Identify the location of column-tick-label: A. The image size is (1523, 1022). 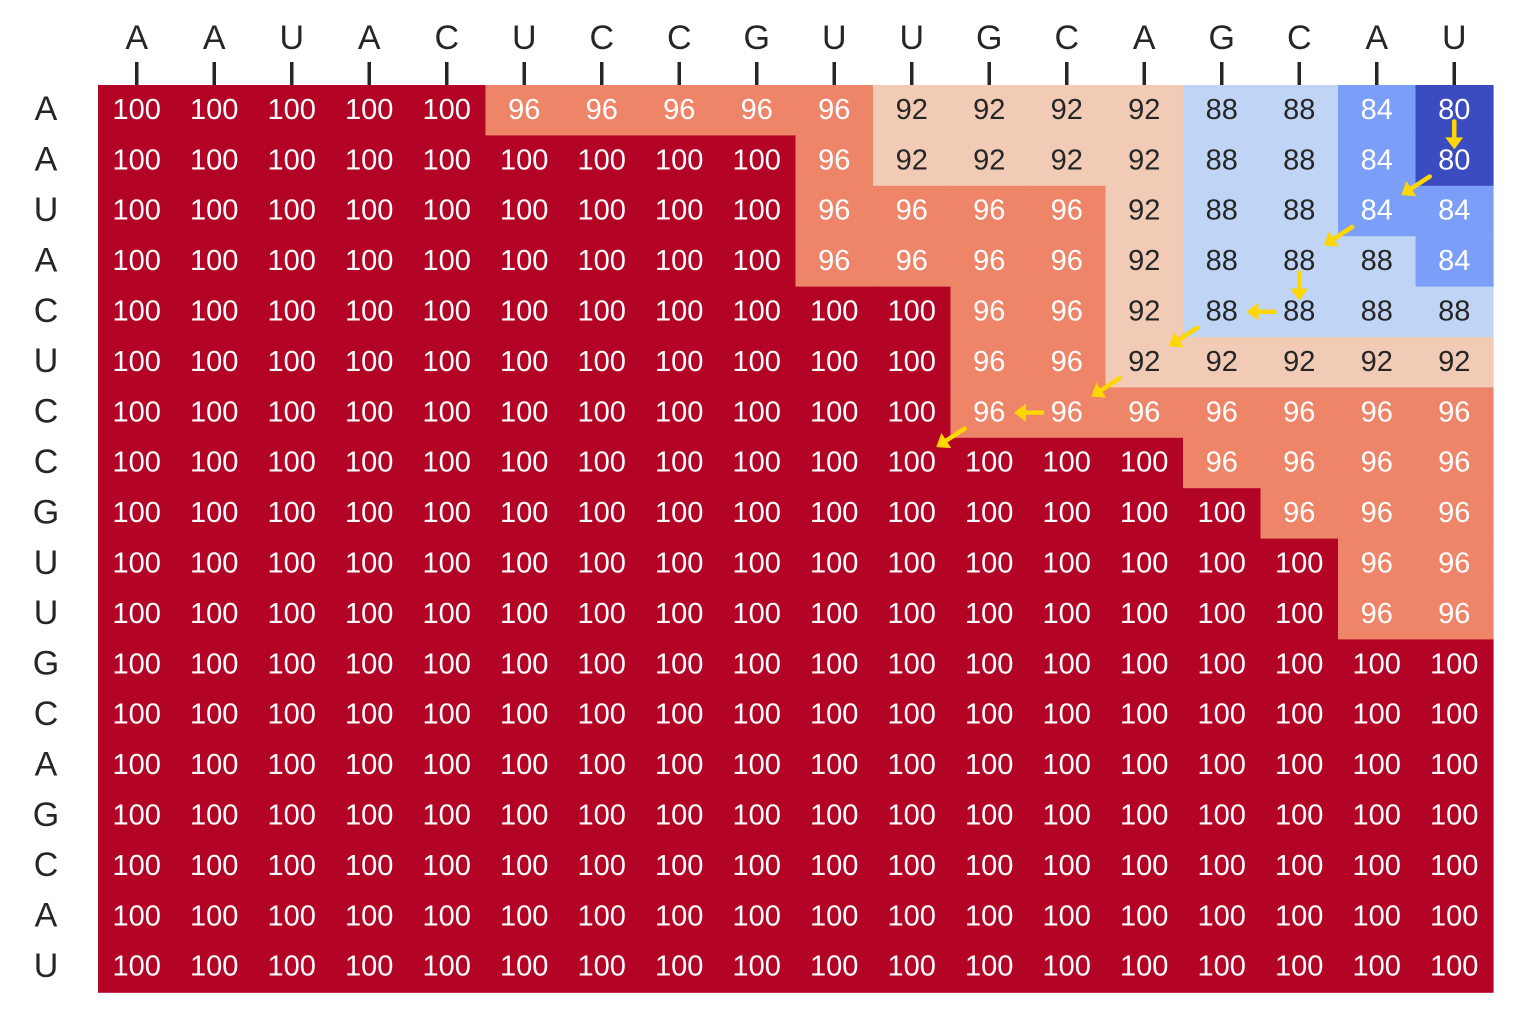
(214, 38).